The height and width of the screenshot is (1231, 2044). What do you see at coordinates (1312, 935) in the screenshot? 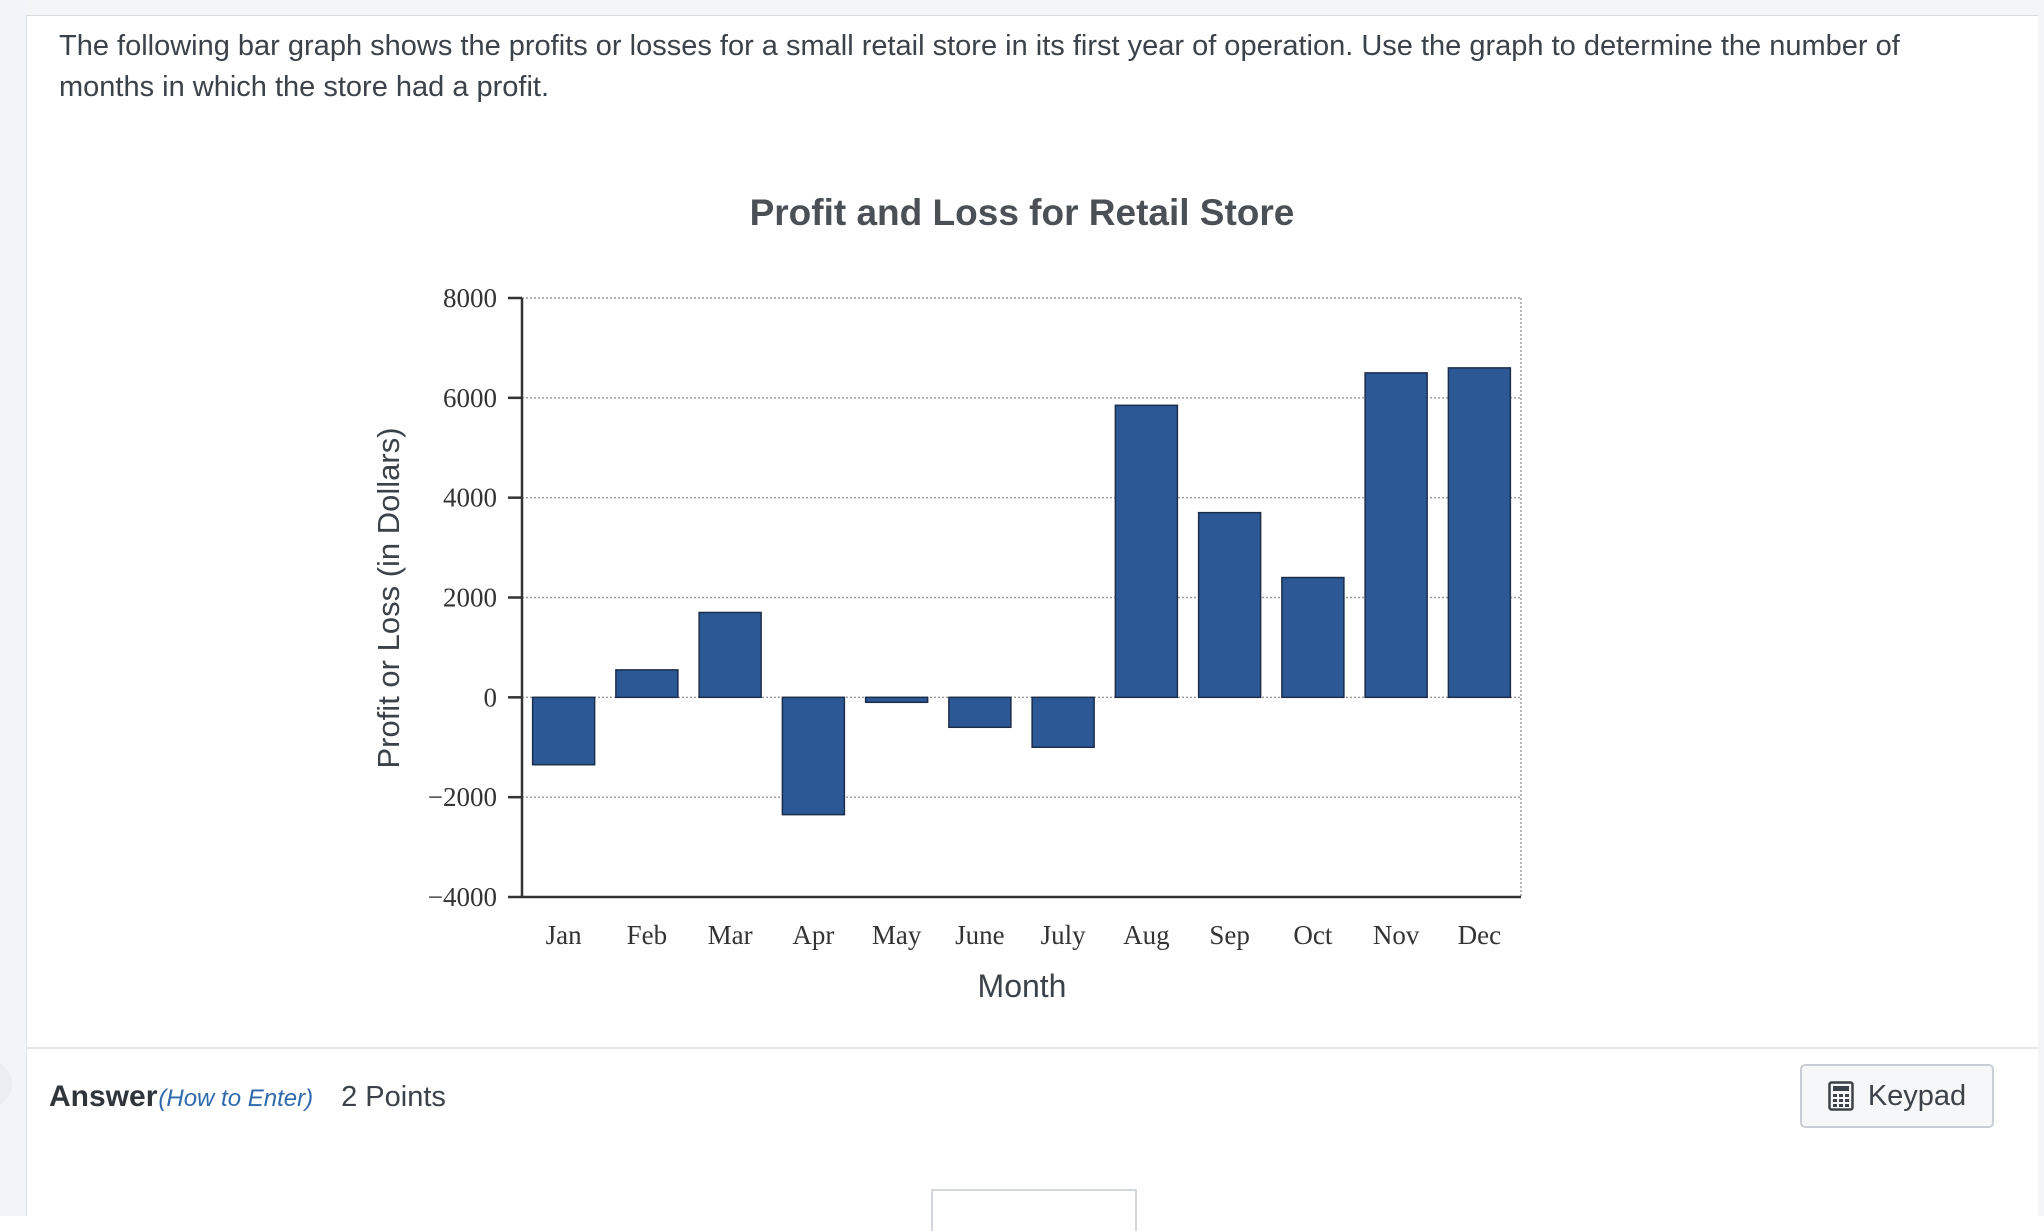
I see `x-tick-label: Oct` at bounding box center [1312, 935].